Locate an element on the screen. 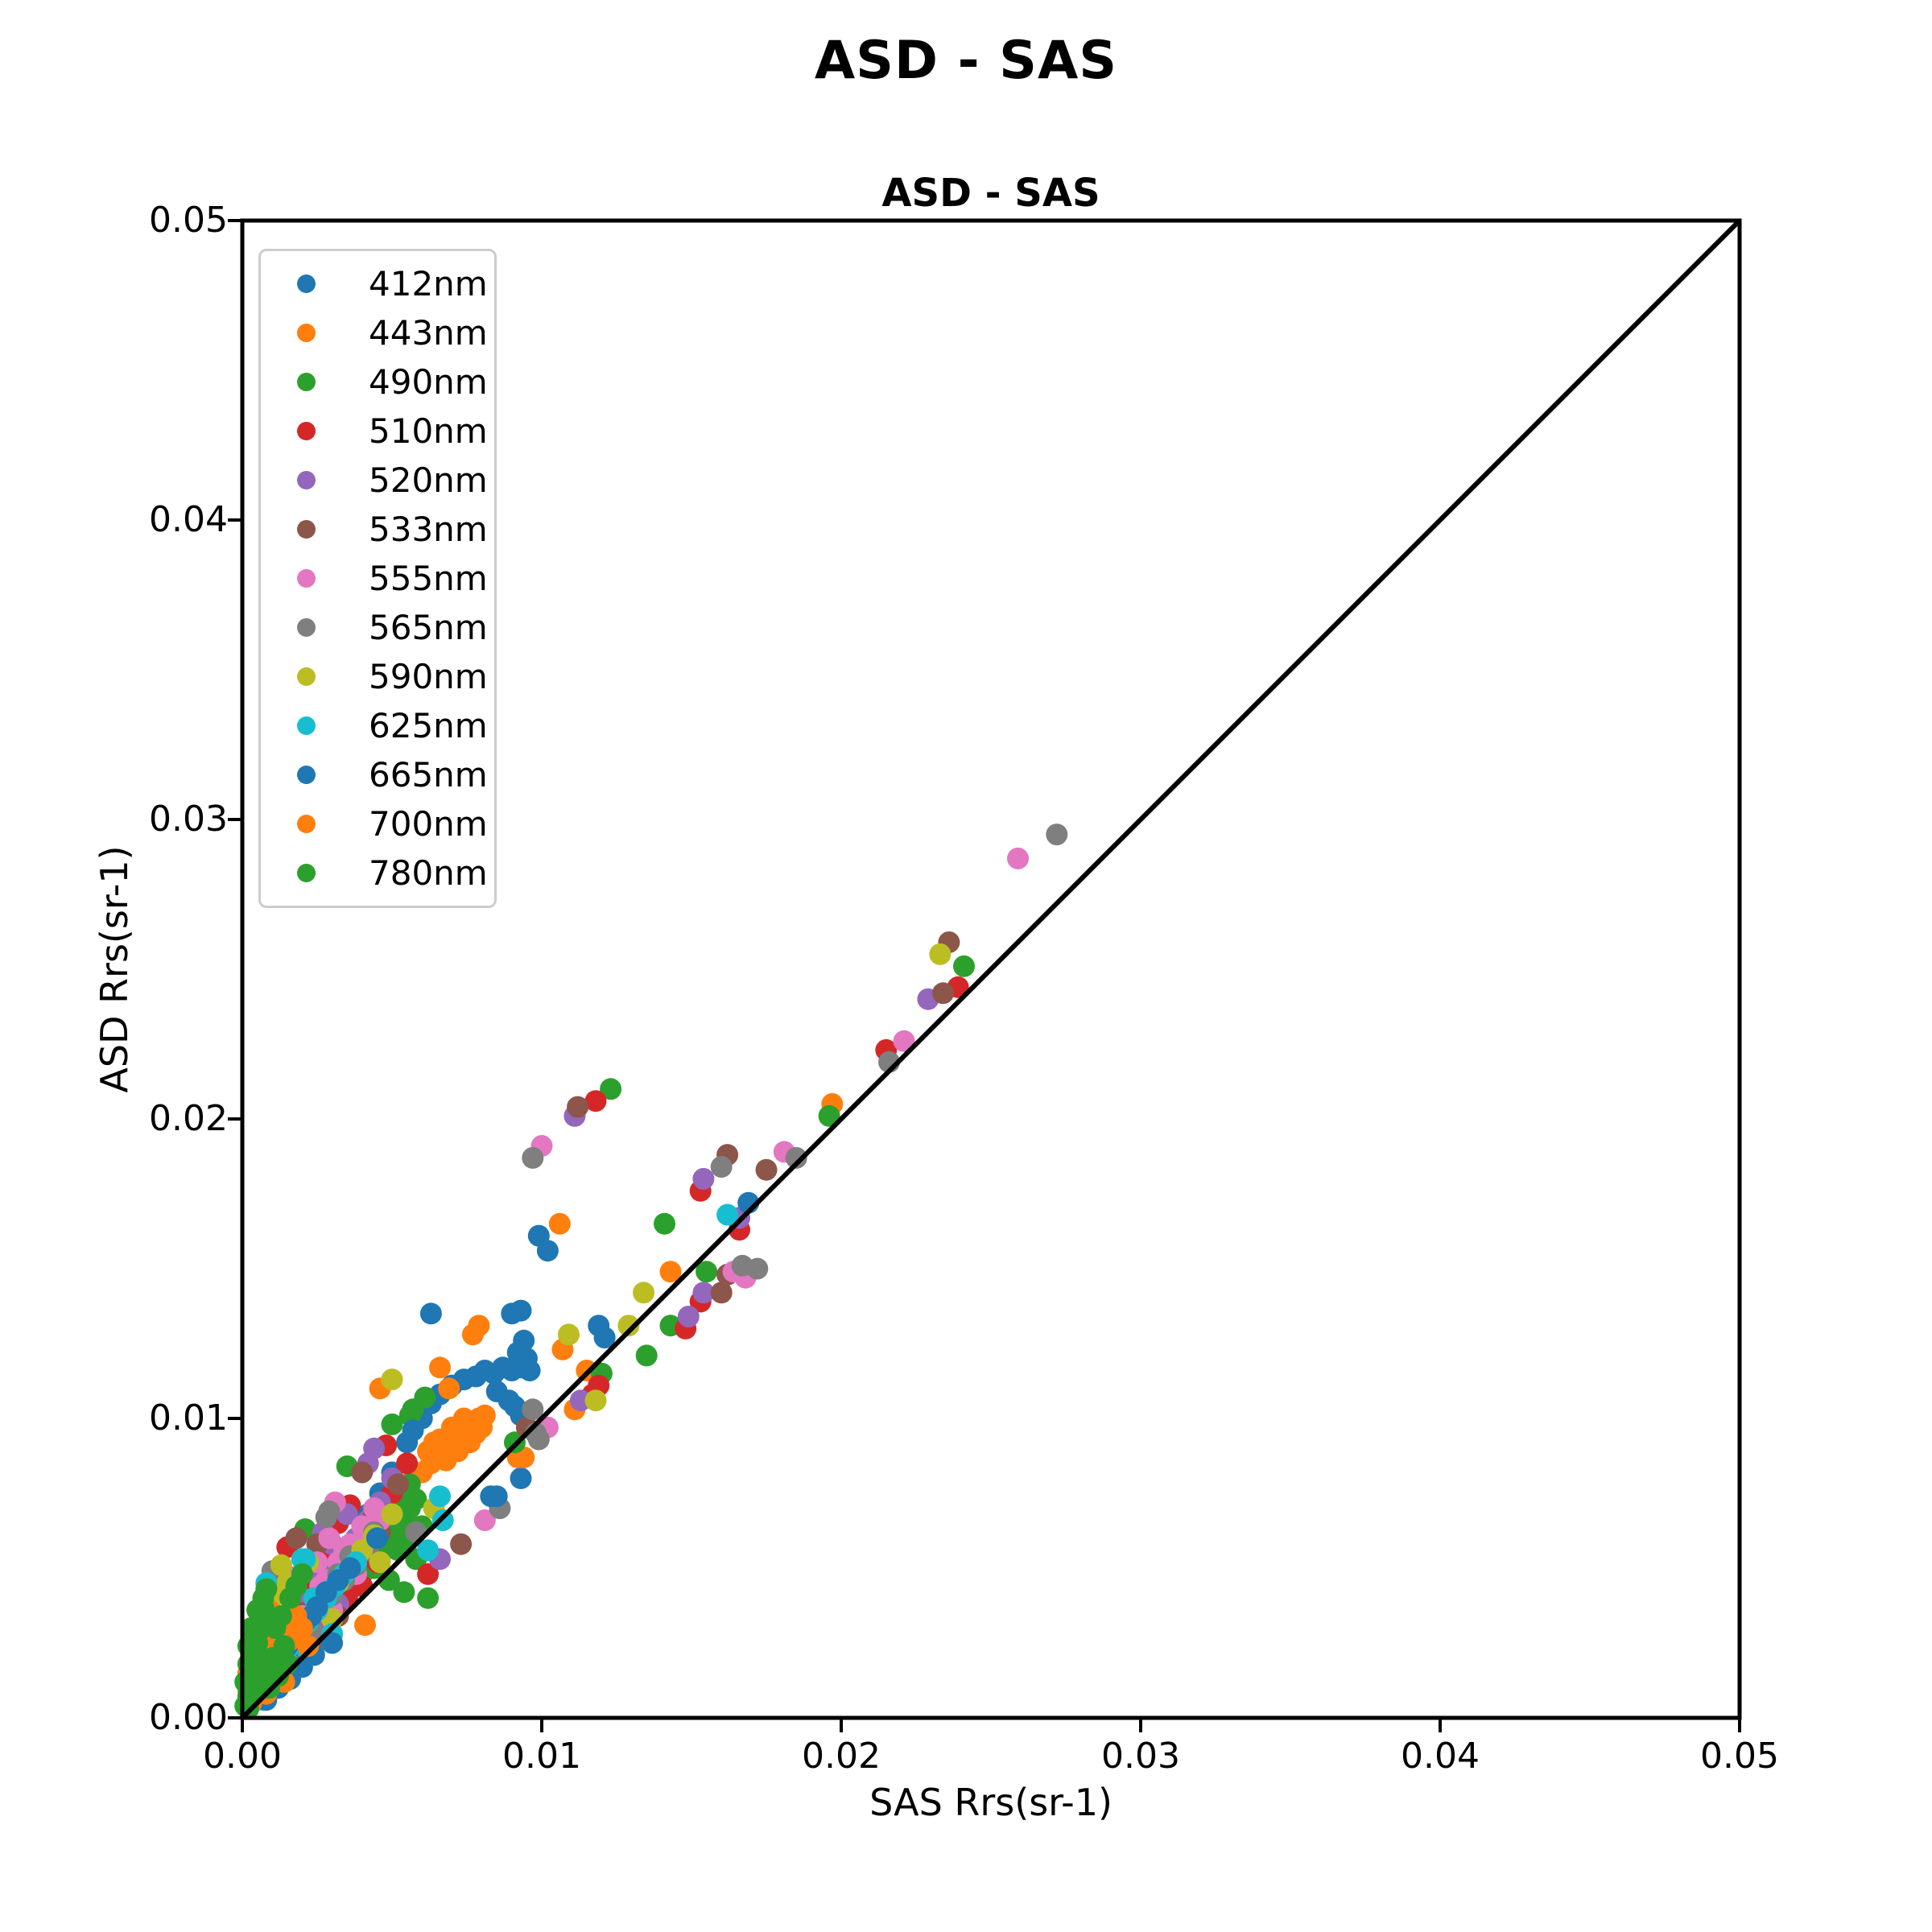 Image resolution: width=1932 pixels, height=1932 pixels. legend-item: 520nm is located at coordinates (377, 480).